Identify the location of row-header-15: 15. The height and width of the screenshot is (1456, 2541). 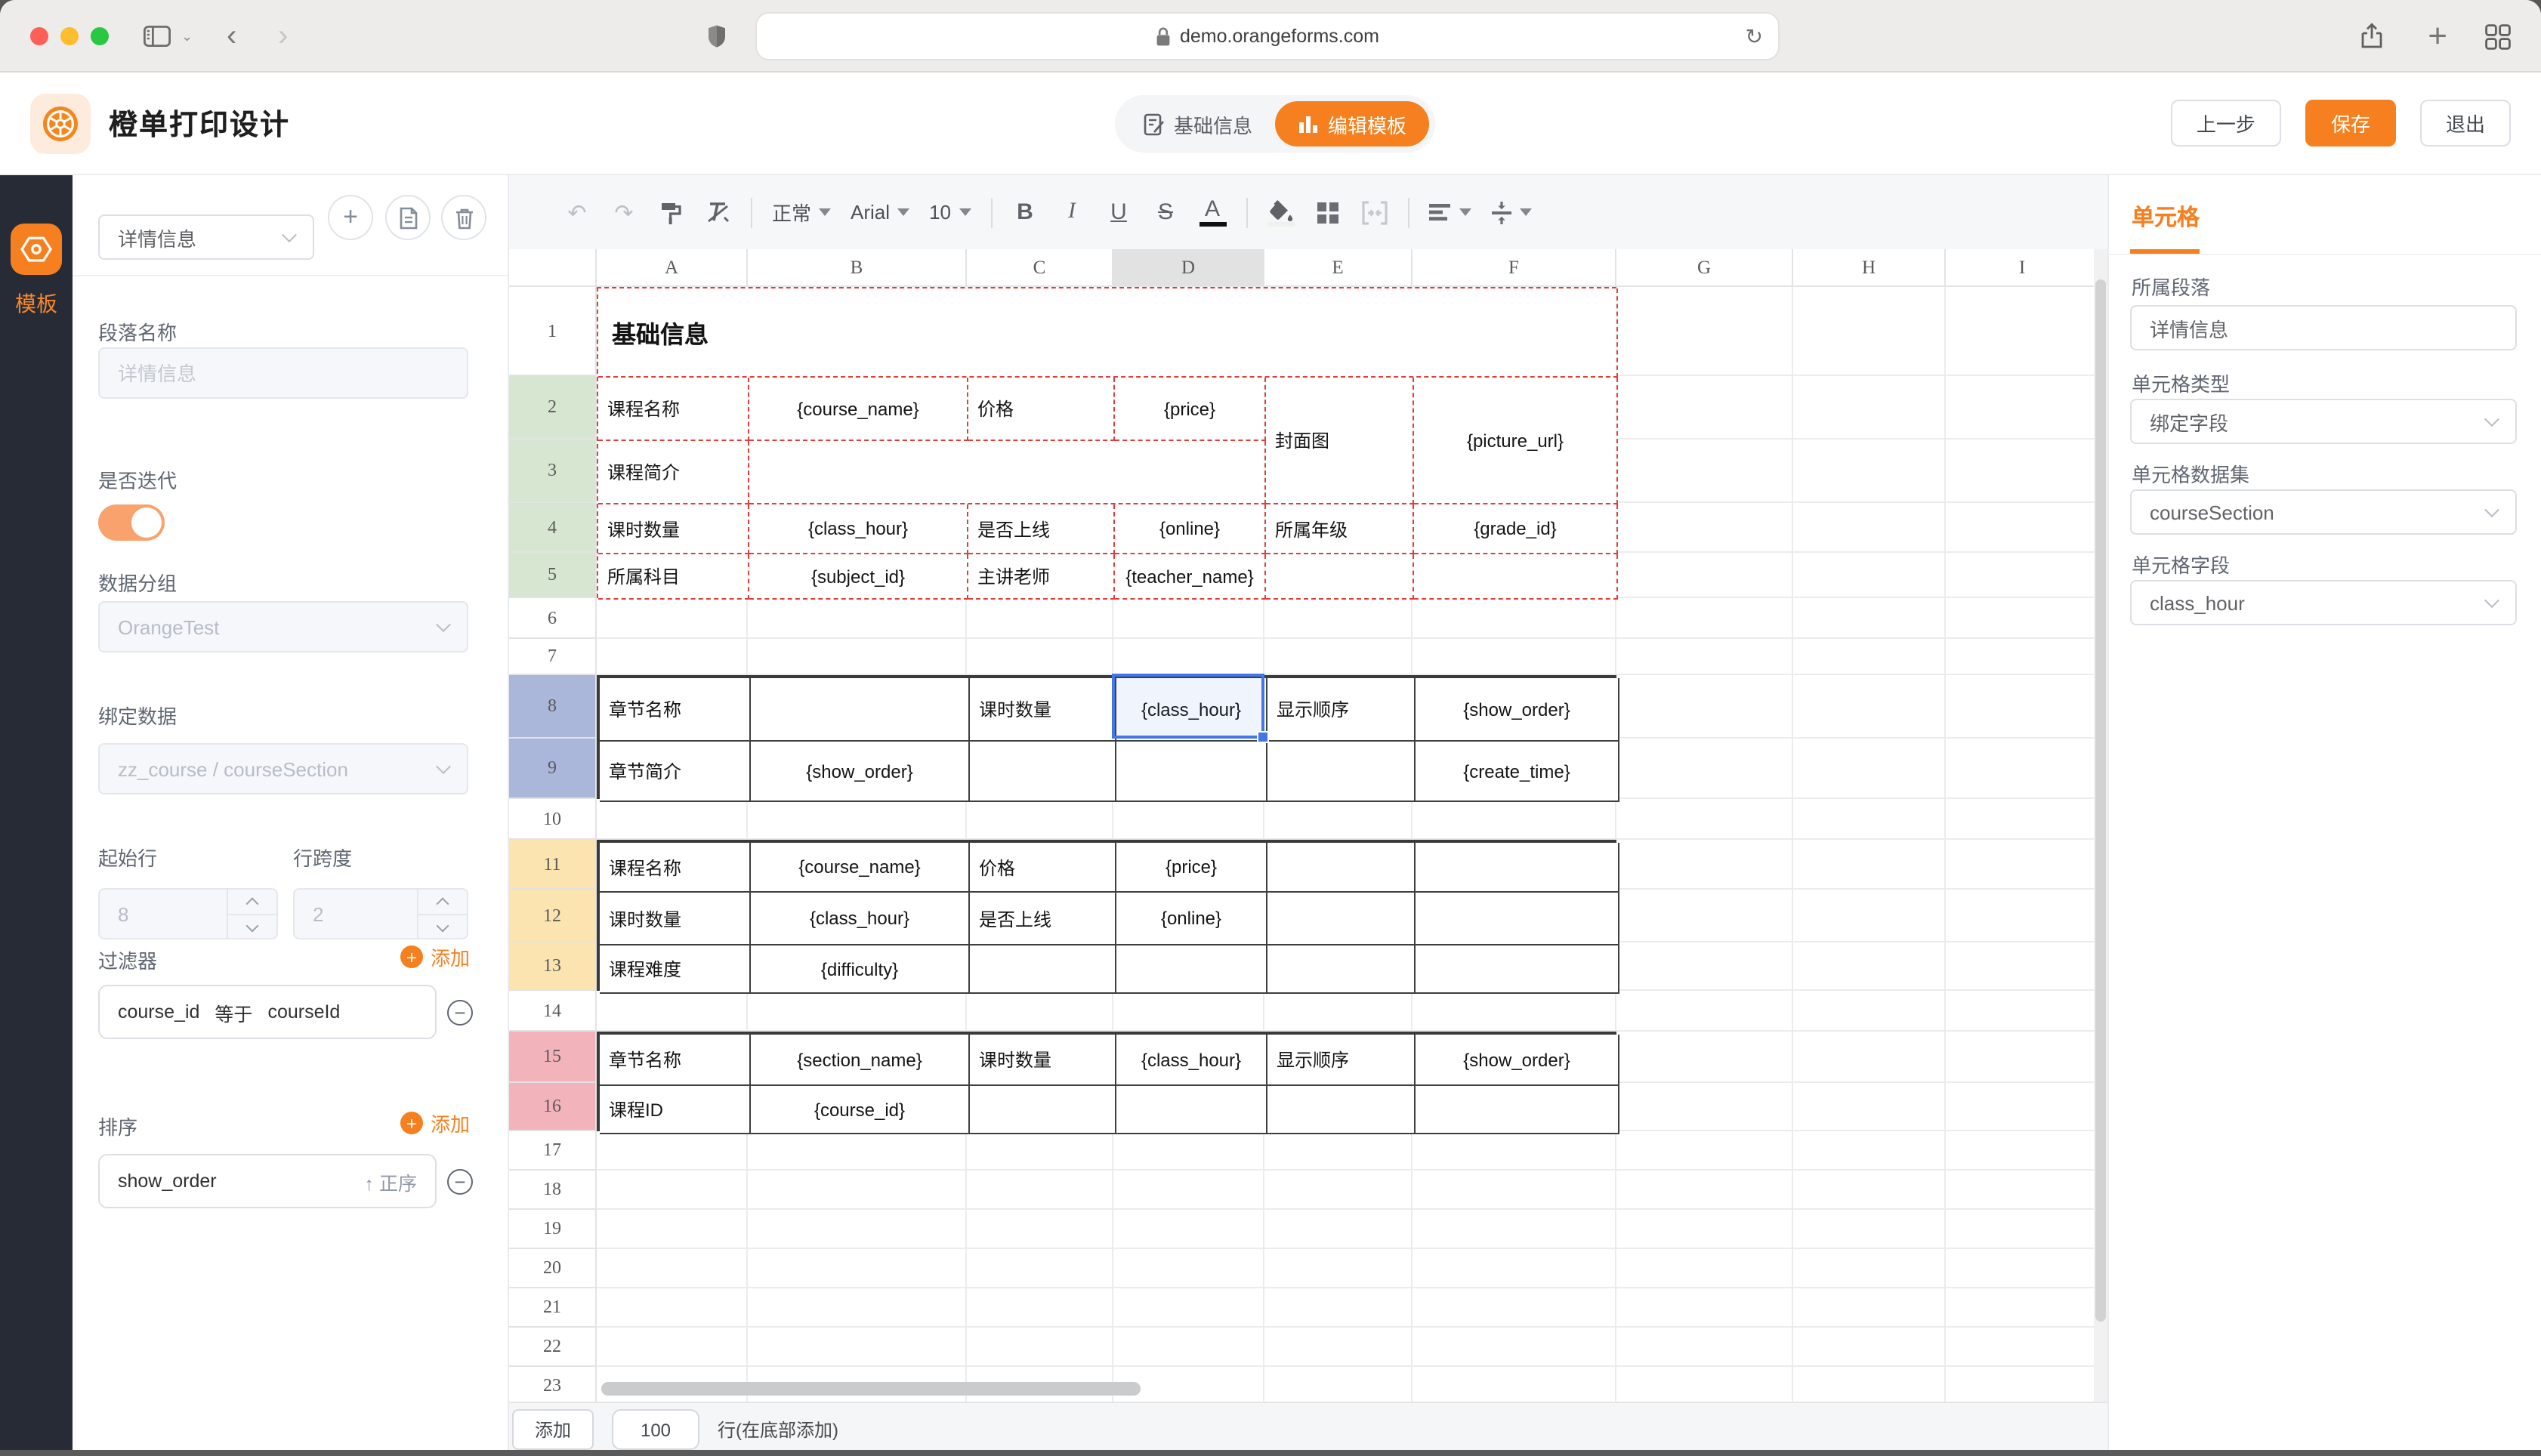
(553, 1057).